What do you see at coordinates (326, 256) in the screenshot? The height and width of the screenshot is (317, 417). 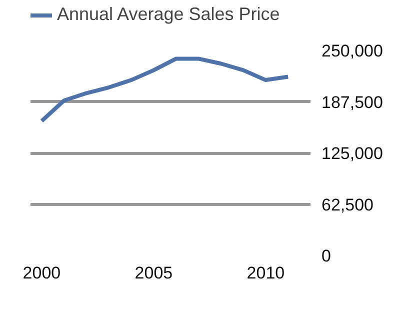 I see `y-tick-label: 0` at bounding box center [326, 256].